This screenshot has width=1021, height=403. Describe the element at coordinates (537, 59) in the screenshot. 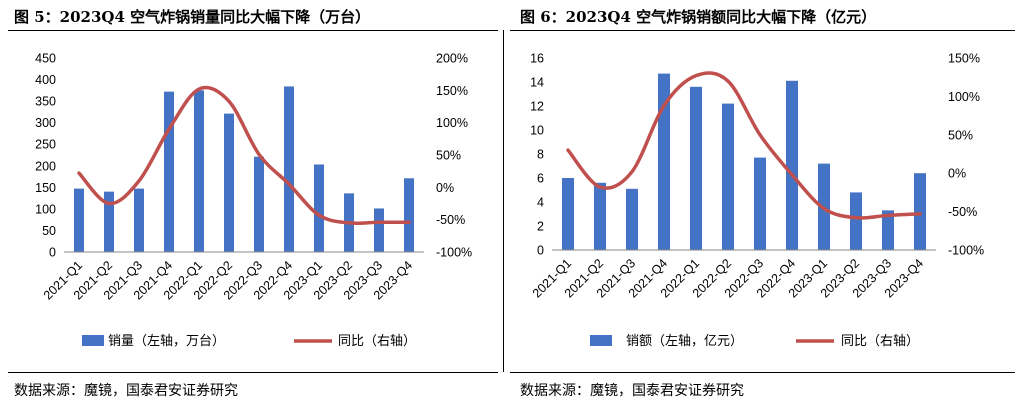

I see `left-axis-tick-label: 16` at that location.